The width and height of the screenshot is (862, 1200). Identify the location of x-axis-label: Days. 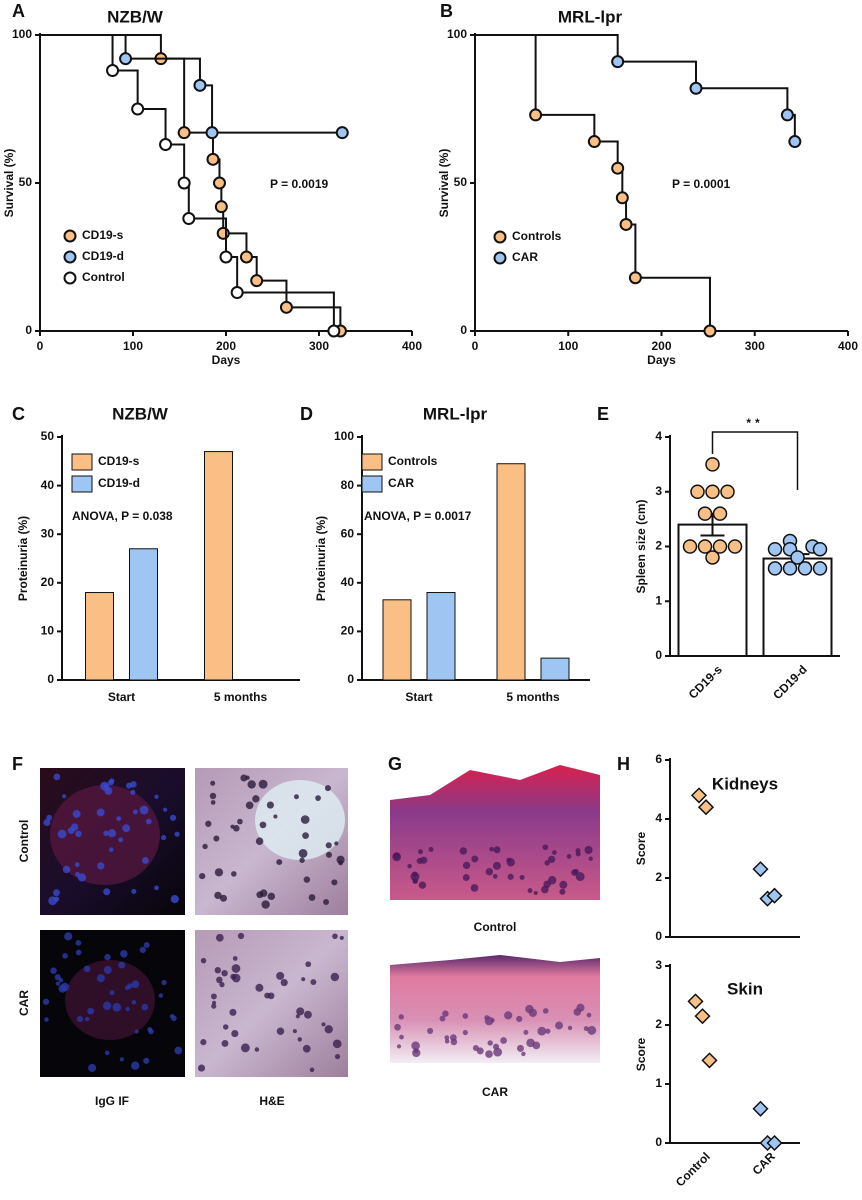
(226, 360).